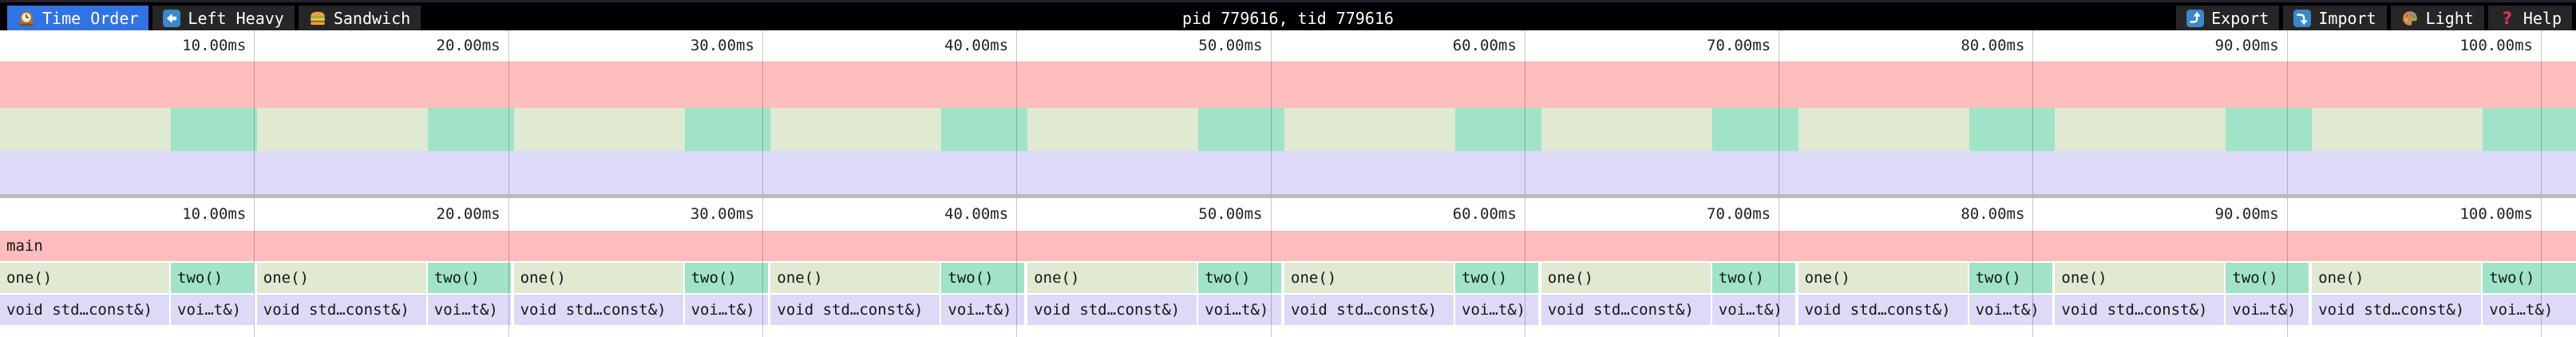  I want to click on sandwich-icon, so click(317, 18).